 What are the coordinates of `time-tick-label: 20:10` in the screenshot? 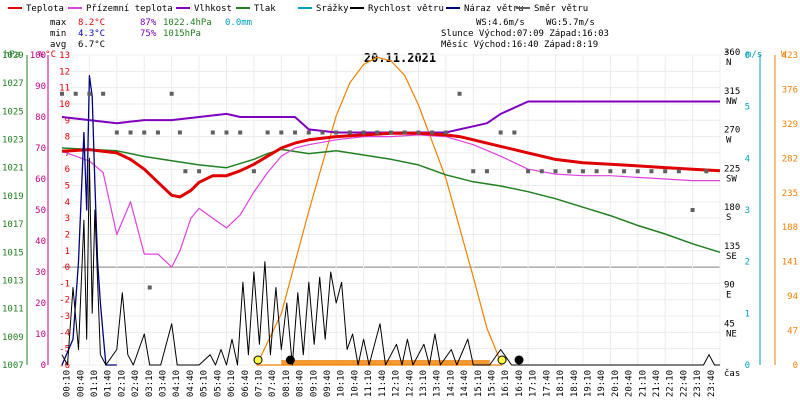 It's located at (616, 383).